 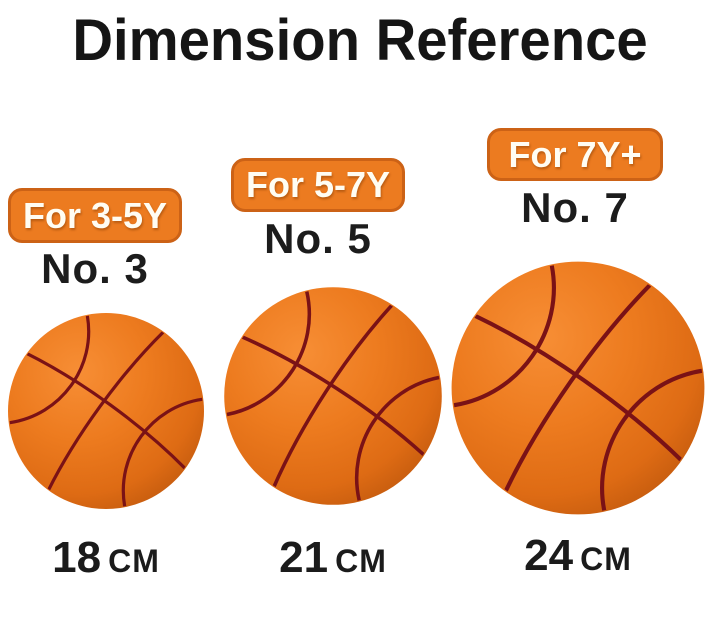 I want to click on diameter-label-24cm: 24 CM, so click(x=578, y=556).